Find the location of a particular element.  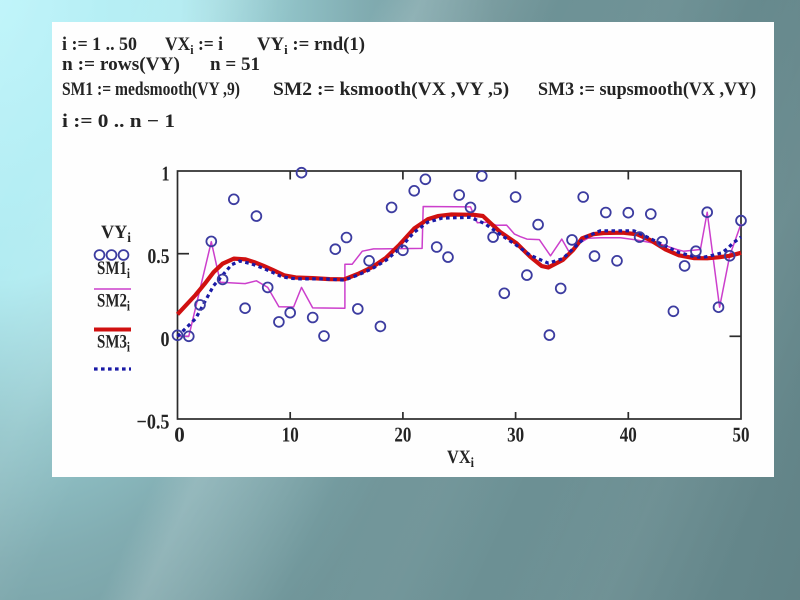

svg-text: 50 is located at coordinates (741, 435).